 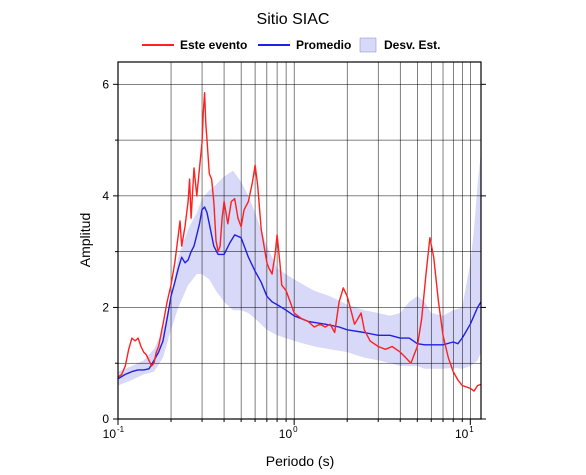 I want to click on x-tick-exponent: 0, so click(x=295, y=429).